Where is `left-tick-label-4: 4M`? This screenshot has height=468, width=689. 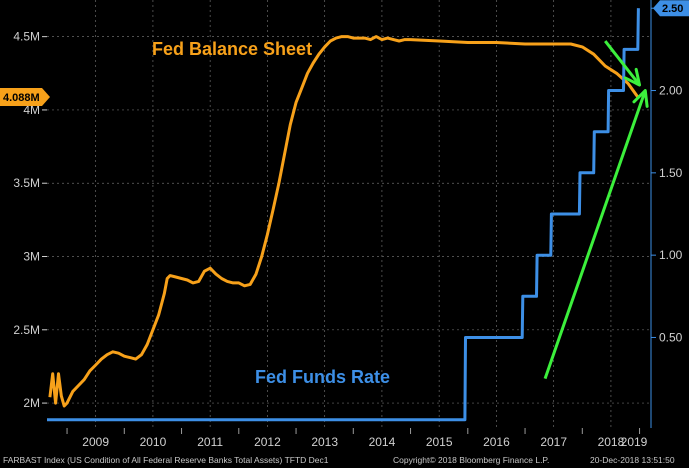 left-tick-label-4: 4M is located at coordinates (31, 110).